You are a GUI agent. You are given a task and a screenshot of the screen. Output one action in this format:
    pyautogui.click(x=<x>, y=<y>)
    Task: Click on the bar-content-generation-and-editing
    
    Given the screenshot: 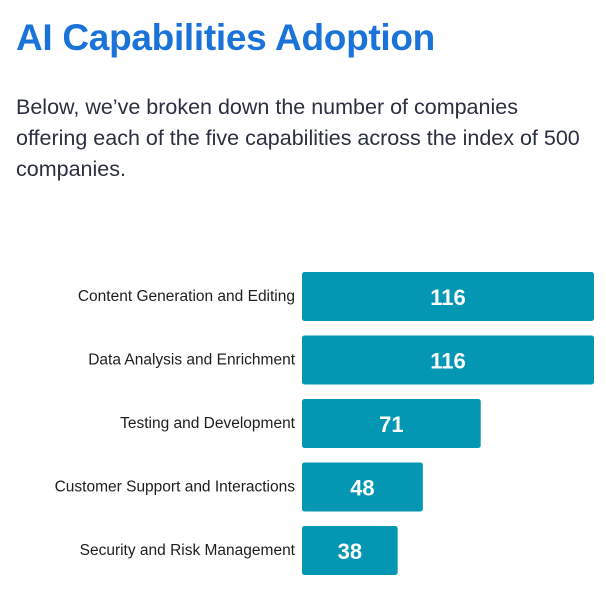 What is the action you would take?
    pyautogui.click(x=448, y=296)
    